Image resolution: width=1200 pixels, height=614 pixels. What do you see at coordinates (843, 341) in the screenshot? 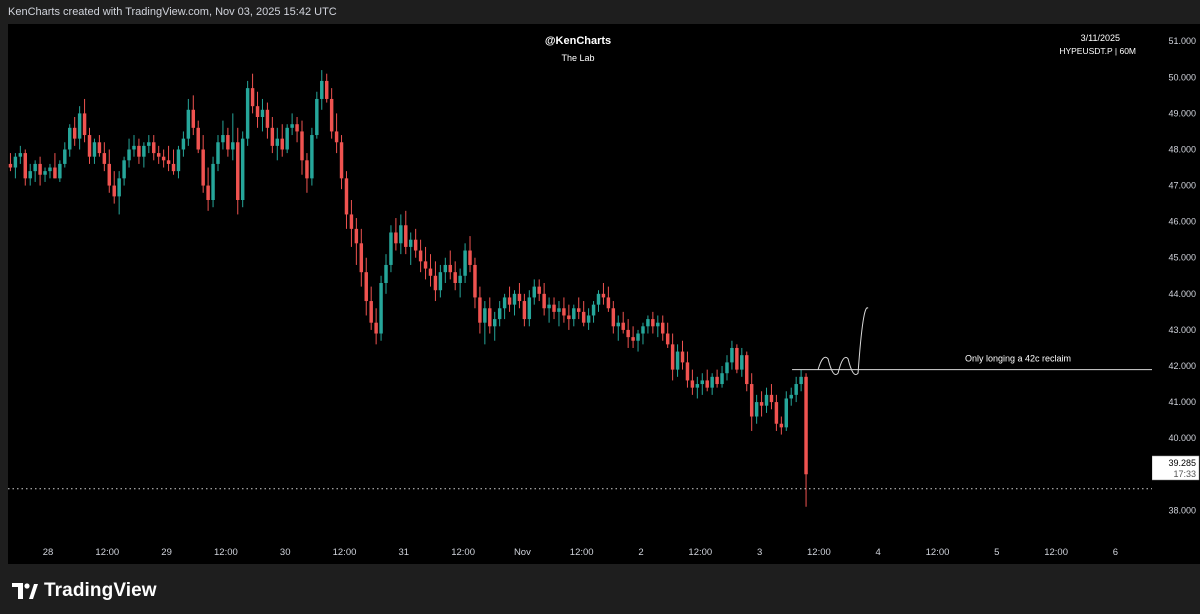
I see `projection-path` at bounding box center [843, 341].